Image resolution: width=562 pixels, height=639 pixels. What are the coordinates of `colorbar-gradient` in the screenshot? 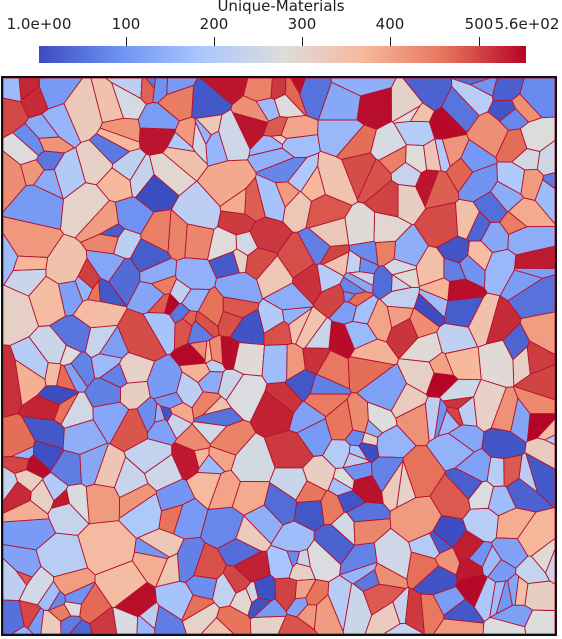 It's located at (282, 54).